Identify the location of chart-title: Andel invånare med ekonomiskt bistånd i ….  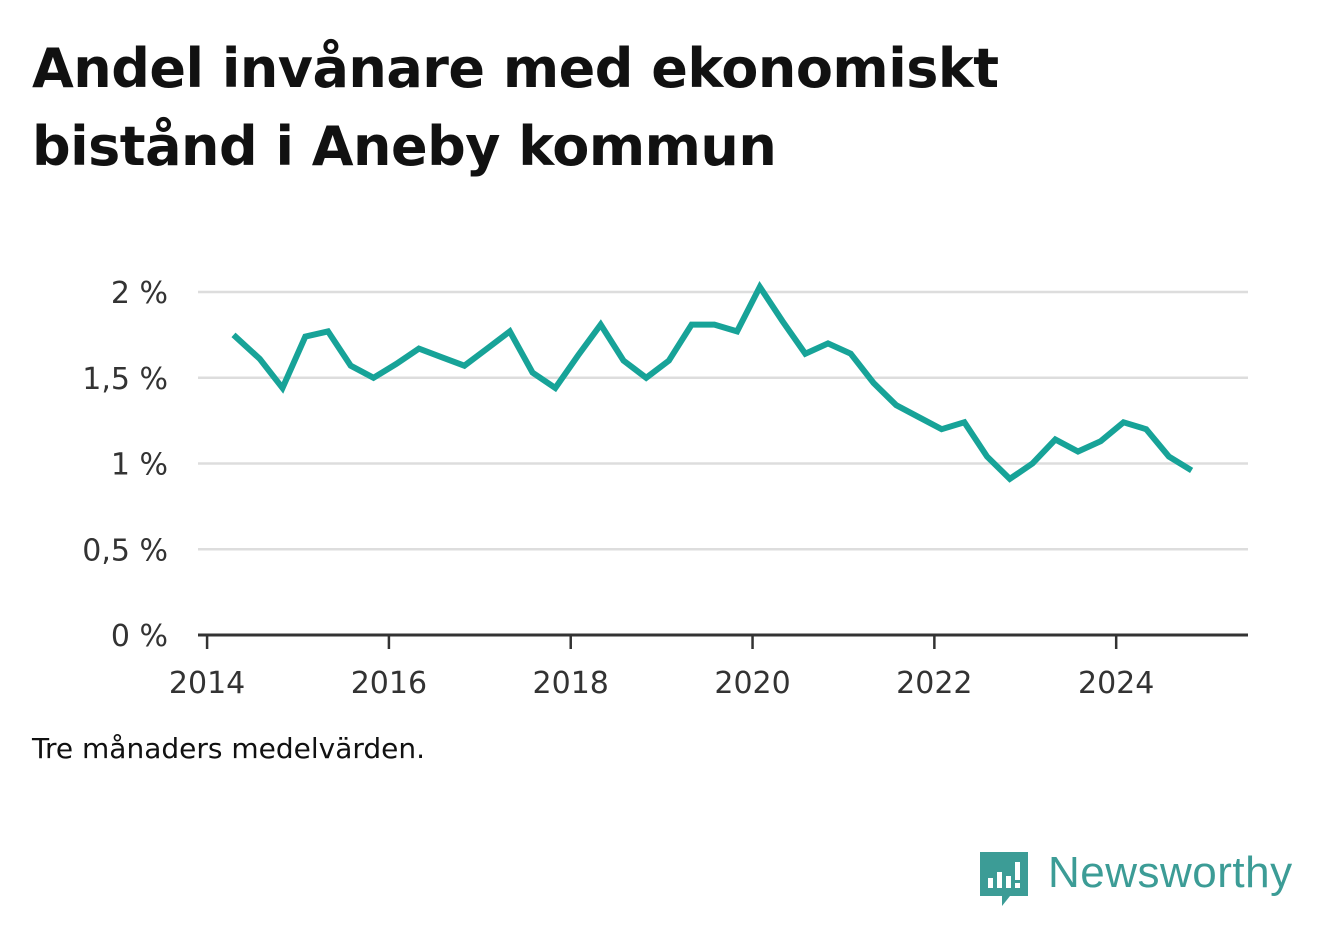
(515, 107).